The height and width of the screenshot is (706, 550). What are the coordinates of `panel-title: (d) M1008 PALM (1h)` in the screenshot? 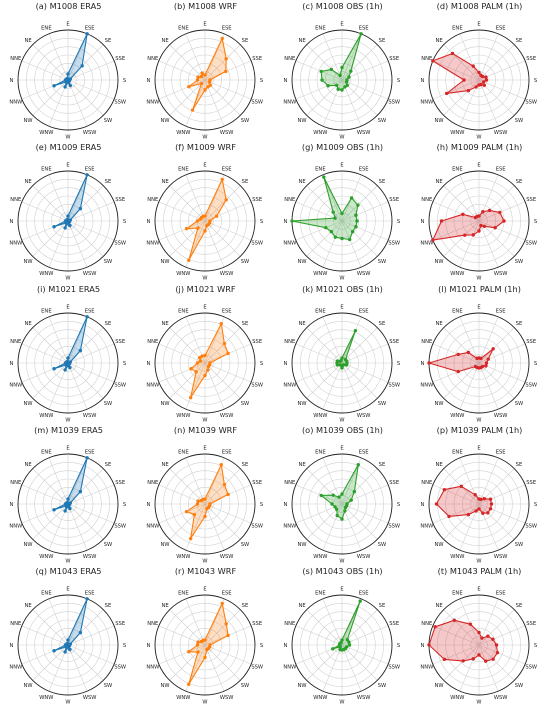 It's located at (479, 6).